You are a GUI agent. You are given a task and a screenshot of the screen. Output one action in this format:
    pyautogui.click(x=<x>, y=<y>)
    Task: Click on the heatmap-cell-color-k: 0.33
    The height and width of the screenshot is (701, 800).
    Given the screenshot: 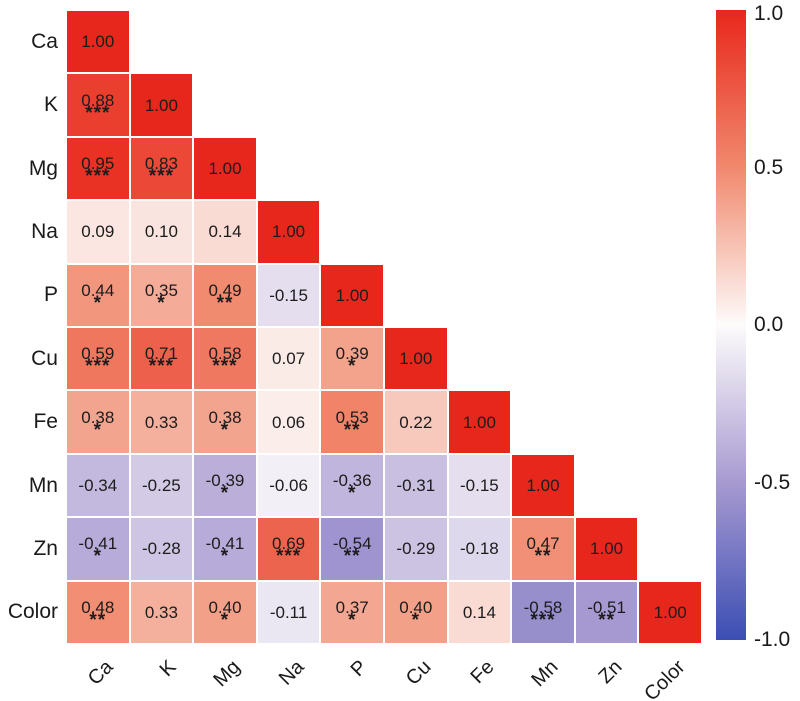 What is the action you would take?
    pyautogui.click(x=161, y=612)
    